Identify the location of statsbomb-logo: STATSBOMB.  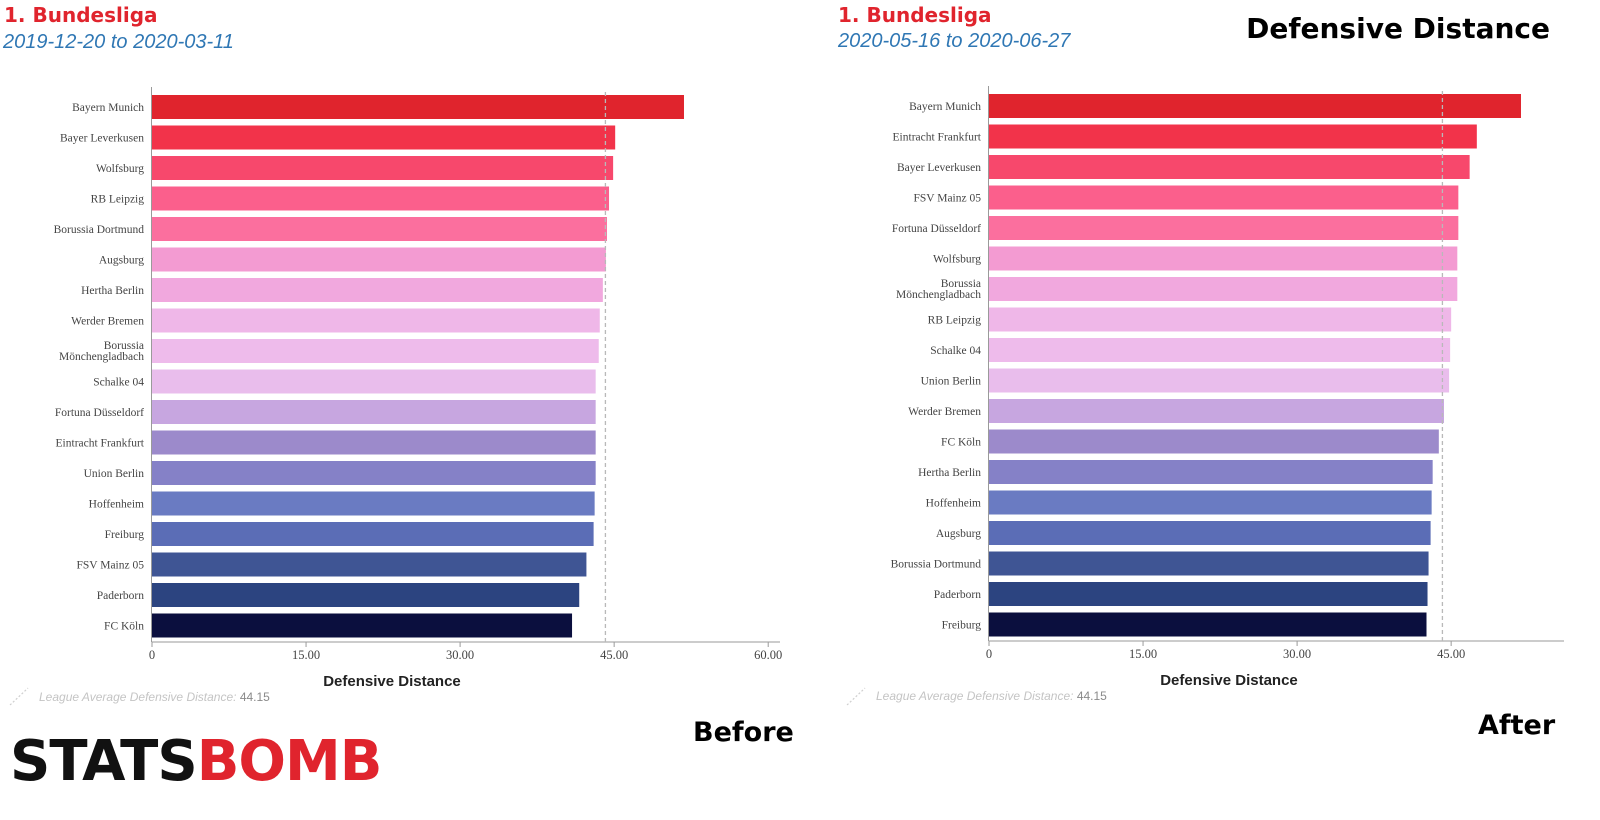
(196, 761).